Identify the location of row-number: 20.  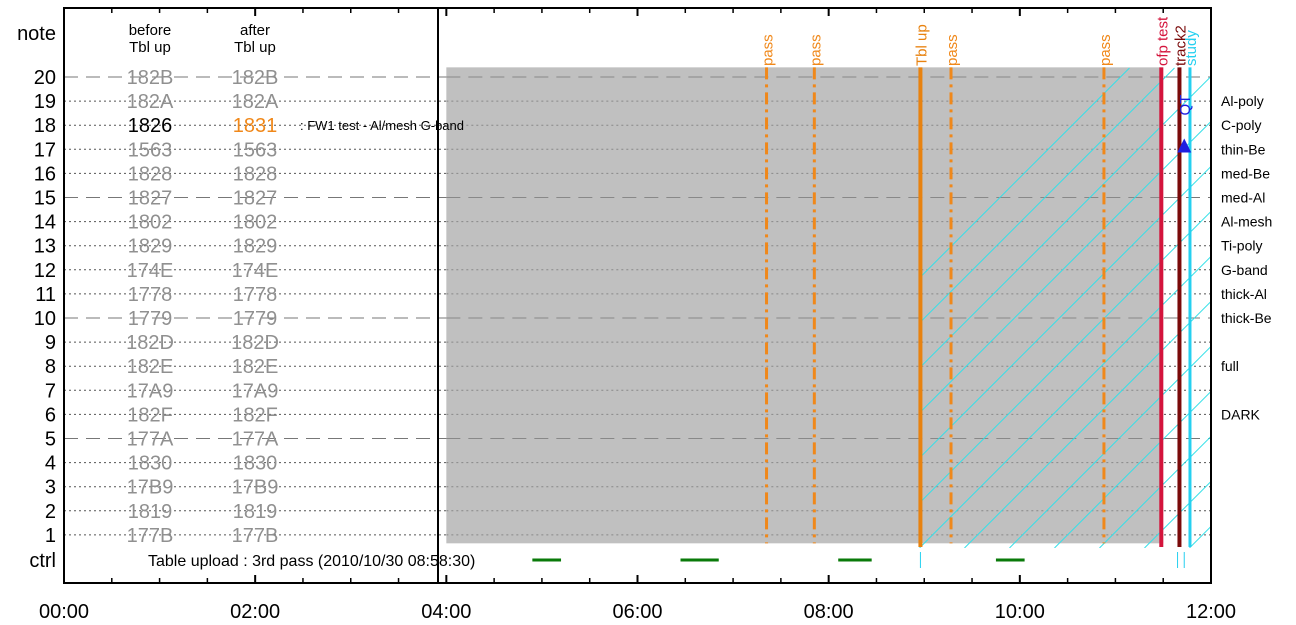
(45, 78).